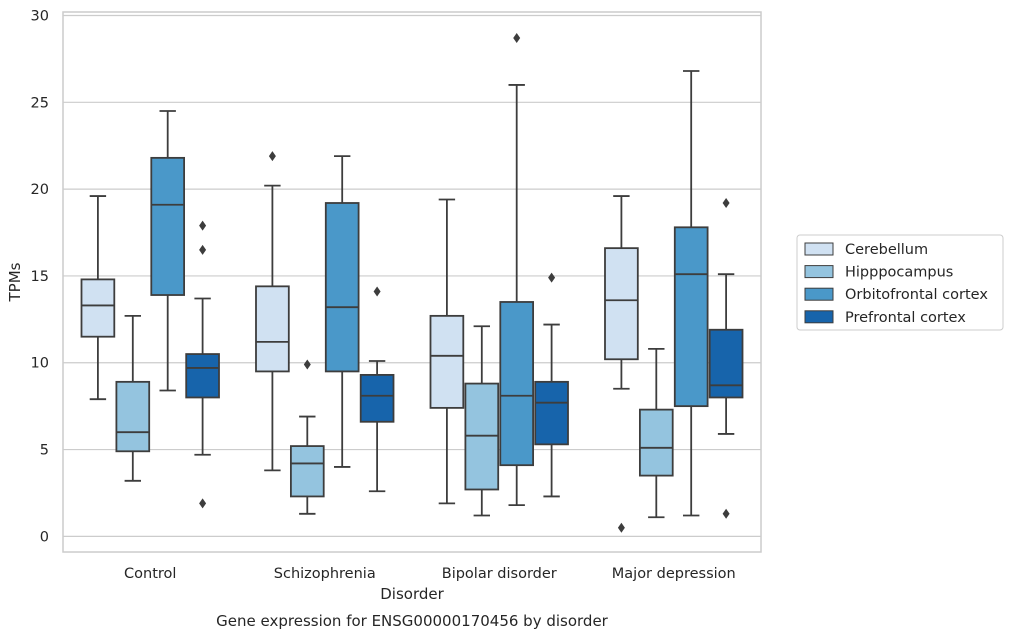  I want to click on legend-label: Hipppocampus, so click(899, 273).